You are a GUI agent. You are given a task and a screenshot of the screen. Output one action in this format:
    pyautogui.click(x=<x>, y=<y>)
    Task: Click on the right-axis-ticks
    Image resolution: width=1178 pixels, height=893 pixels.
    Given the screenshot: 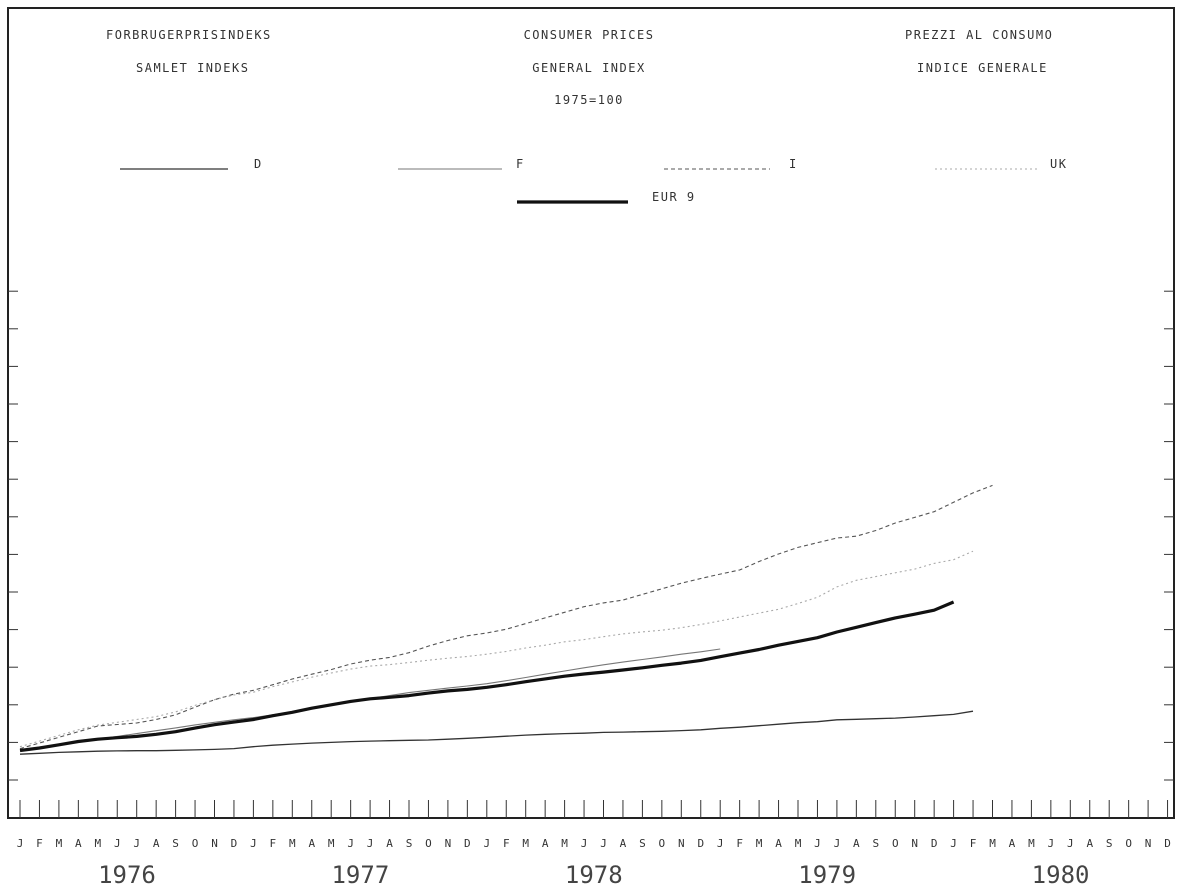 What is the action you would take?
    pyautogui.click(x=1169, y=535)
    